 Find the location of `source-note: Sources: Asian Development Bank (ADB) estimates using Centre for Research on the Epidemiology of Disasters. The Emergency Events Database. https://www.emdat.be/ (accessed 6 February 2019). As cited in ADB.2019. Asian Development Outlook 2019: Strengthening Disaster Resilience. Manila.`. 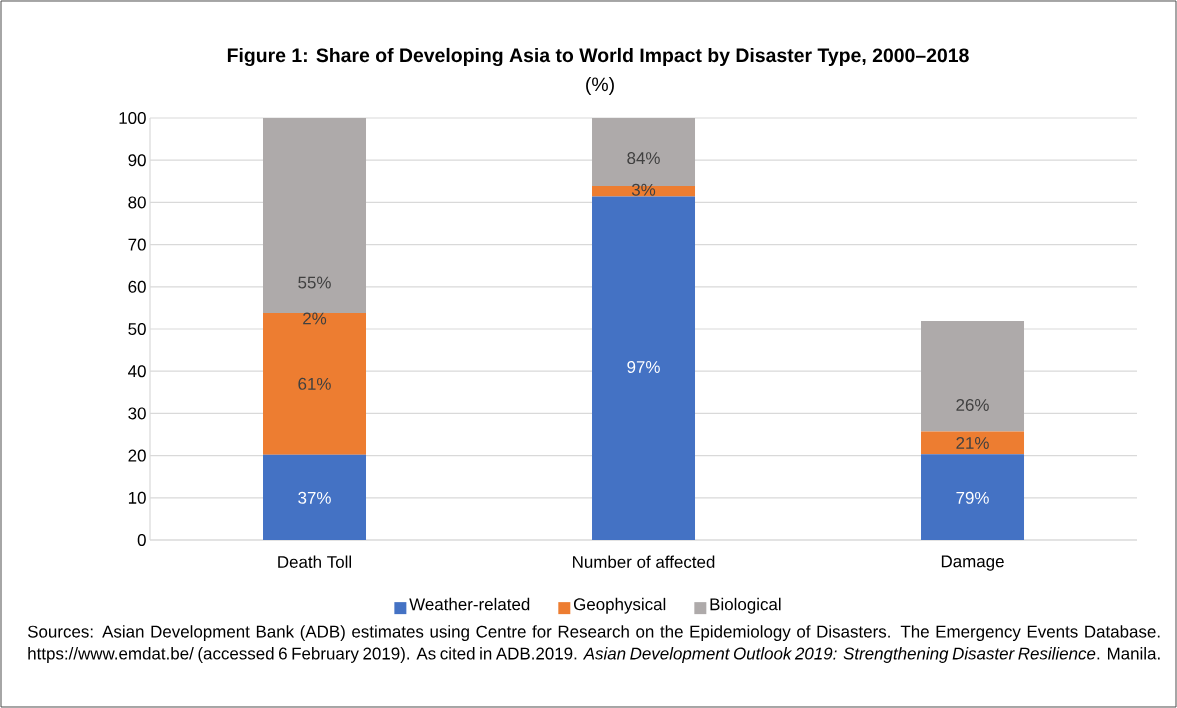

source-note: Sources: Asian Development Bank (ADB) estimates using Centre for Research on the Epidemiology of Disasters. The Emergency Events Database. https://www.emdat.be/ (accessed 6 February 2019). As cited in ADB.2019. Asian Development Outlook 2019: Strengthening Disaster Resilience. Manila. is located at coordinates (593, 644).